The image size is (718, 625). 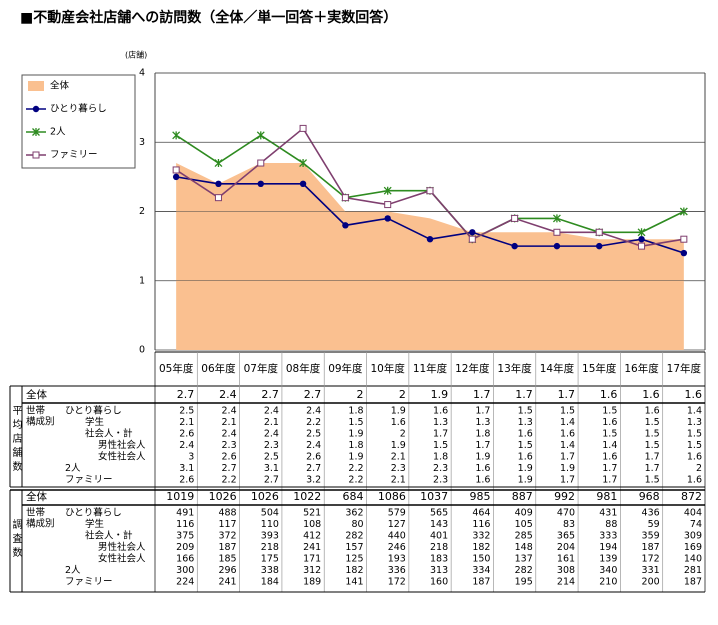 I want to click on x-tick-label: 11年度, so click(x=430, y=368).